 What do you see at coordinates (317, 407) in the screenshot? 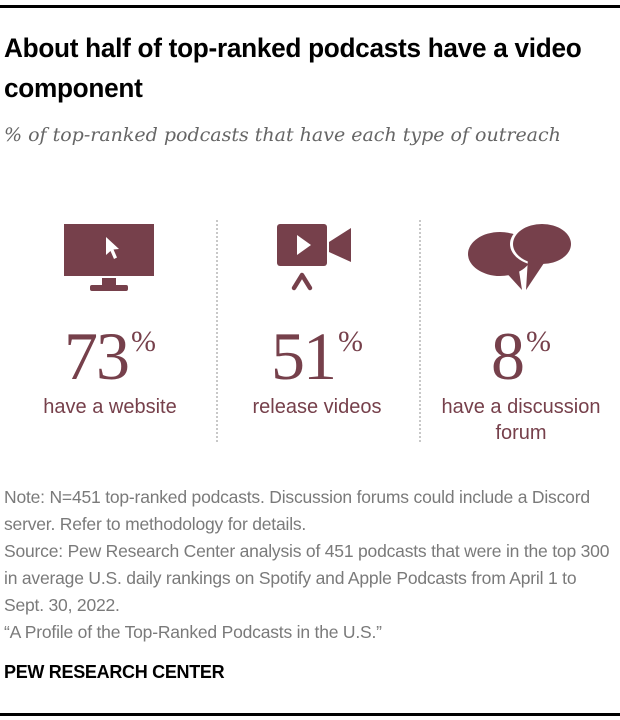
I see `stat-label: release videos` at bounding box center [317, 407].